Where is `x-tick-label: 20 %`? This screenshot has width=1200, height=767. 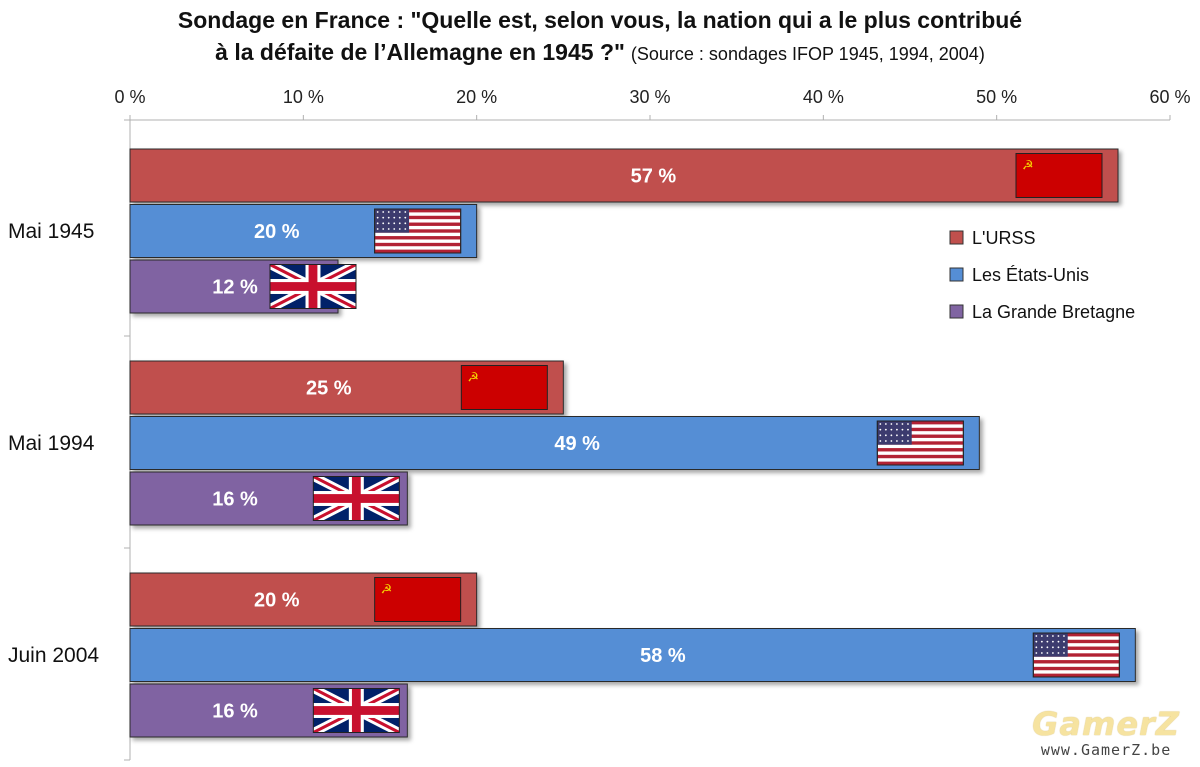
x-tick-label: 20 % is located at coordinates (476, 97).